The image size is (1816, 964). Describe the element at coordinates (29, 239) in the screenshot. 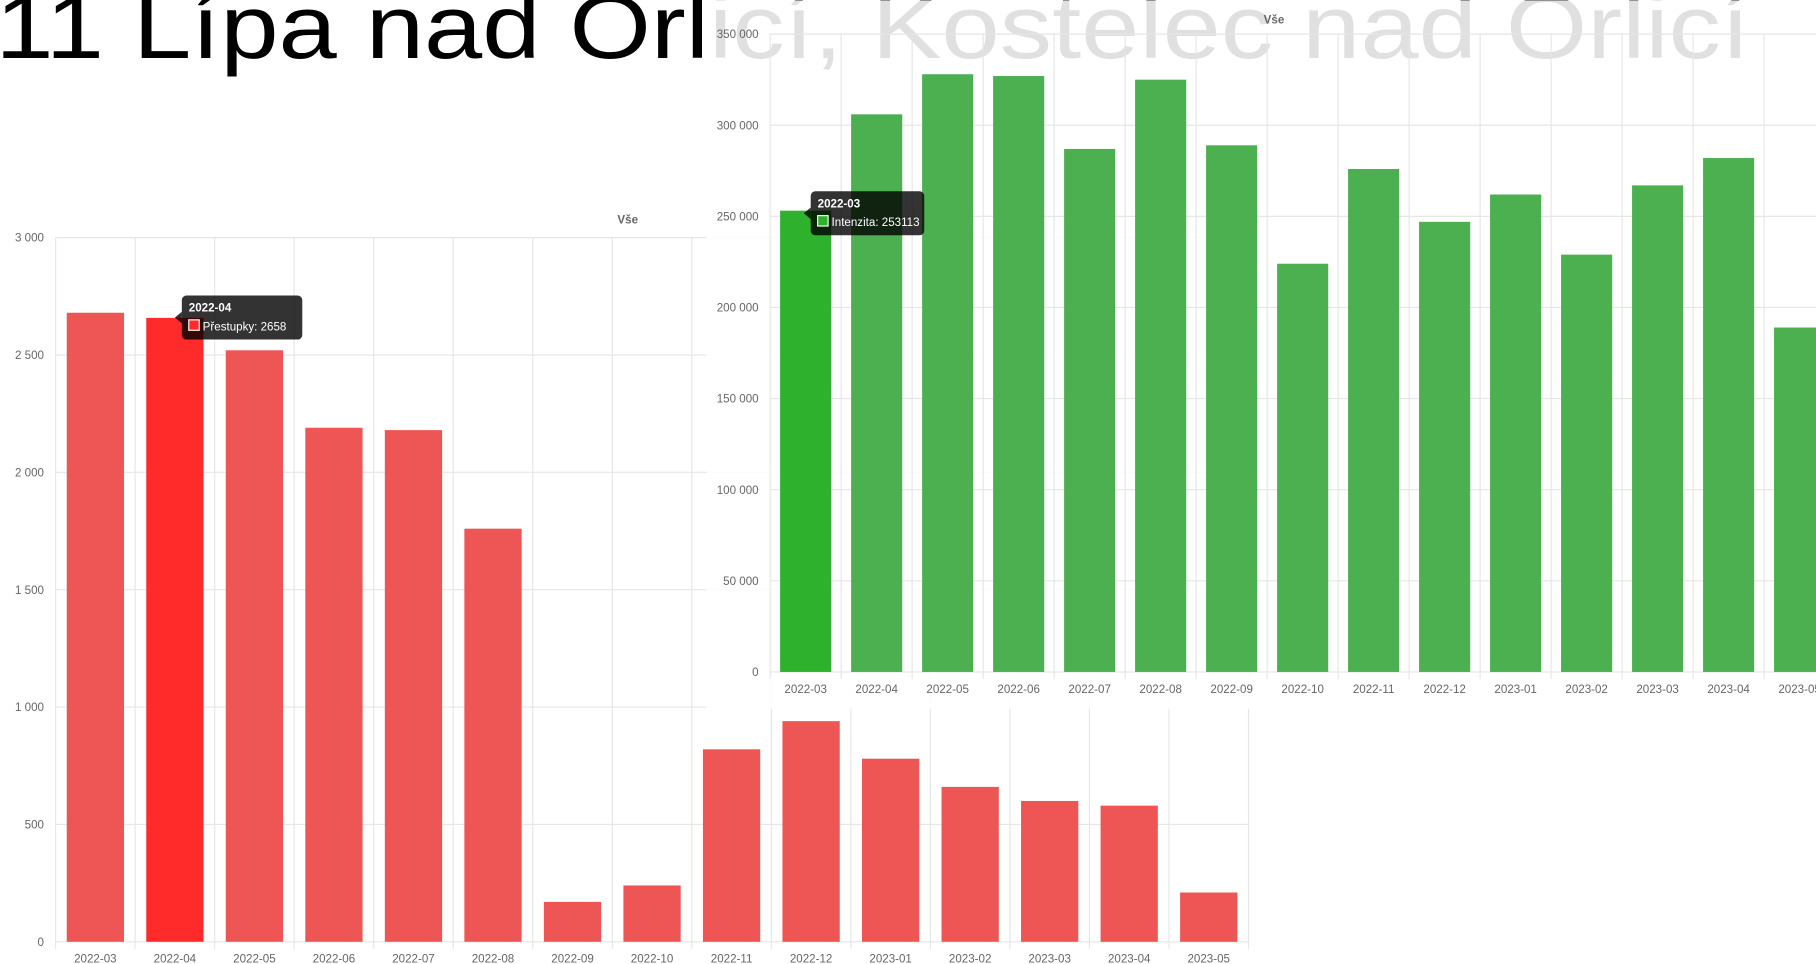

I see `y-tick-label: 3 000` at that location.